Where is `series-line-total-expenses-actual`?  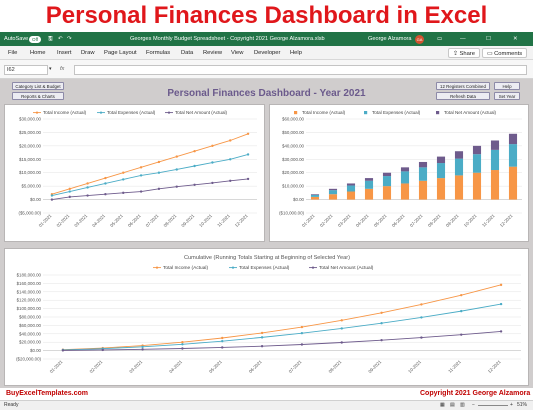 series-line-total-expenses-actual is located at coordinates (282, 327).